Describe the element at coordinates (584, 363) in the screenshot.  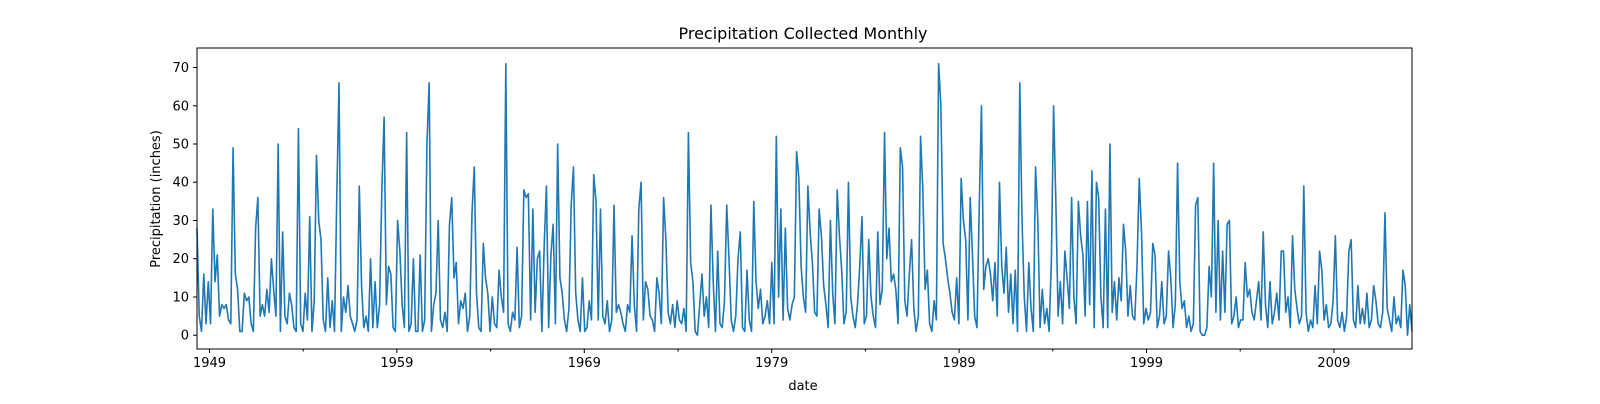
I see `x-tick-label: 1969` at that location.